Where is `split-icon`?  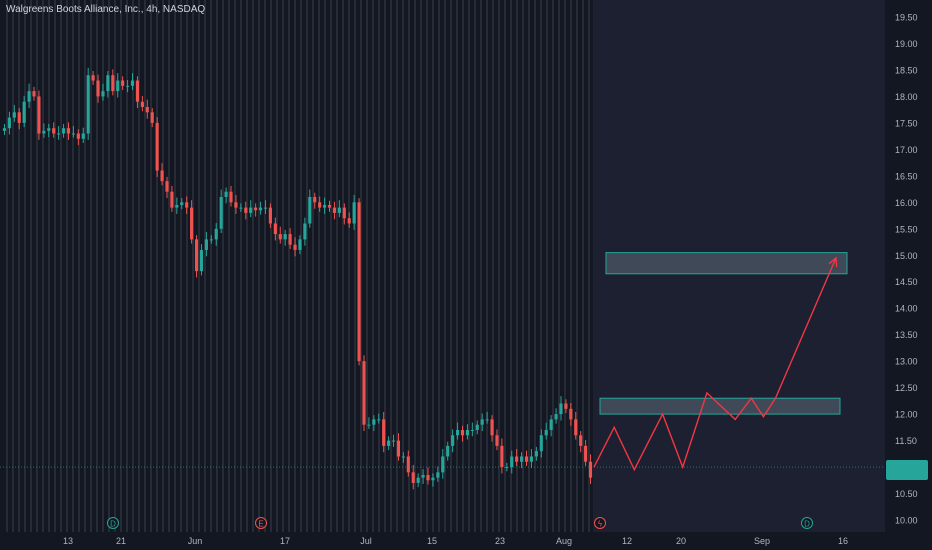 split-icon is located at coordinates (600, 523).